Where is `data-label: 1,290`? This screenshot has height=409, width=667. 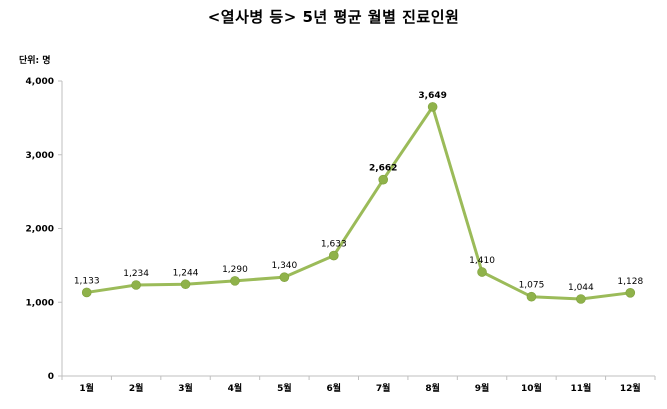 data-label: 1,290 is located at coordinates (235, 270).